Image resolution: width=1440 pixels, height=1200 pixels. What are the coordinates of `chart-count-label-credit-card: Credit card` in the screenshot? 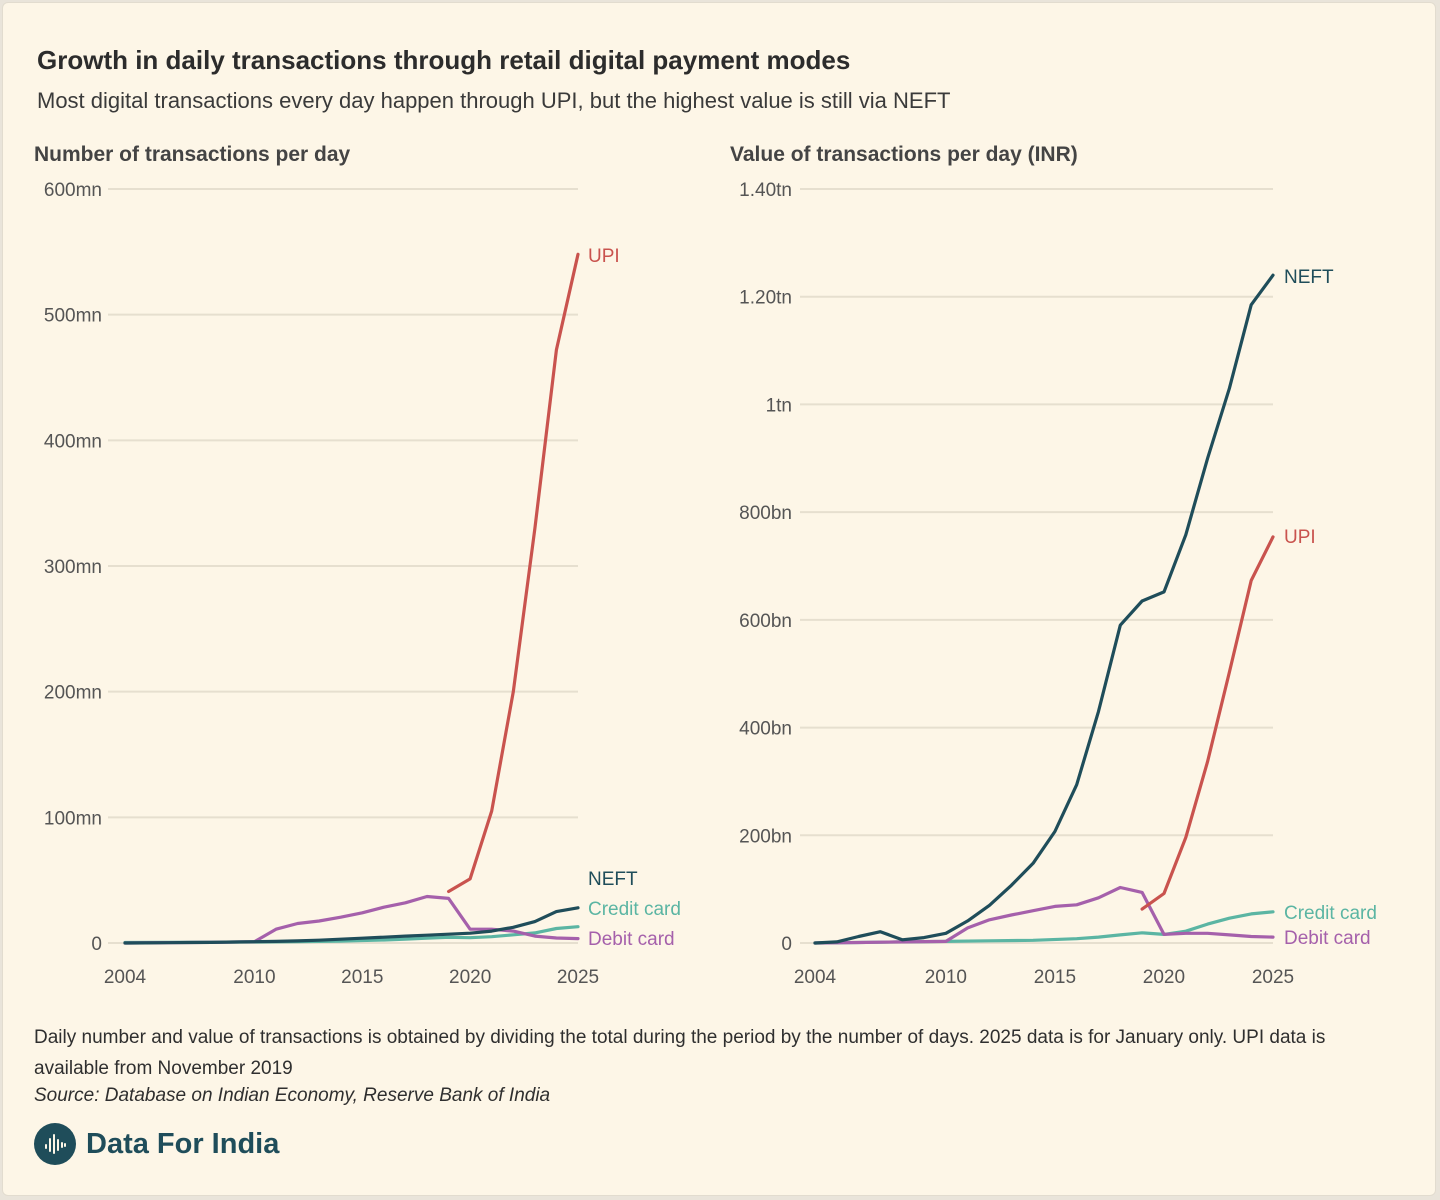 It's located at (634, 909).